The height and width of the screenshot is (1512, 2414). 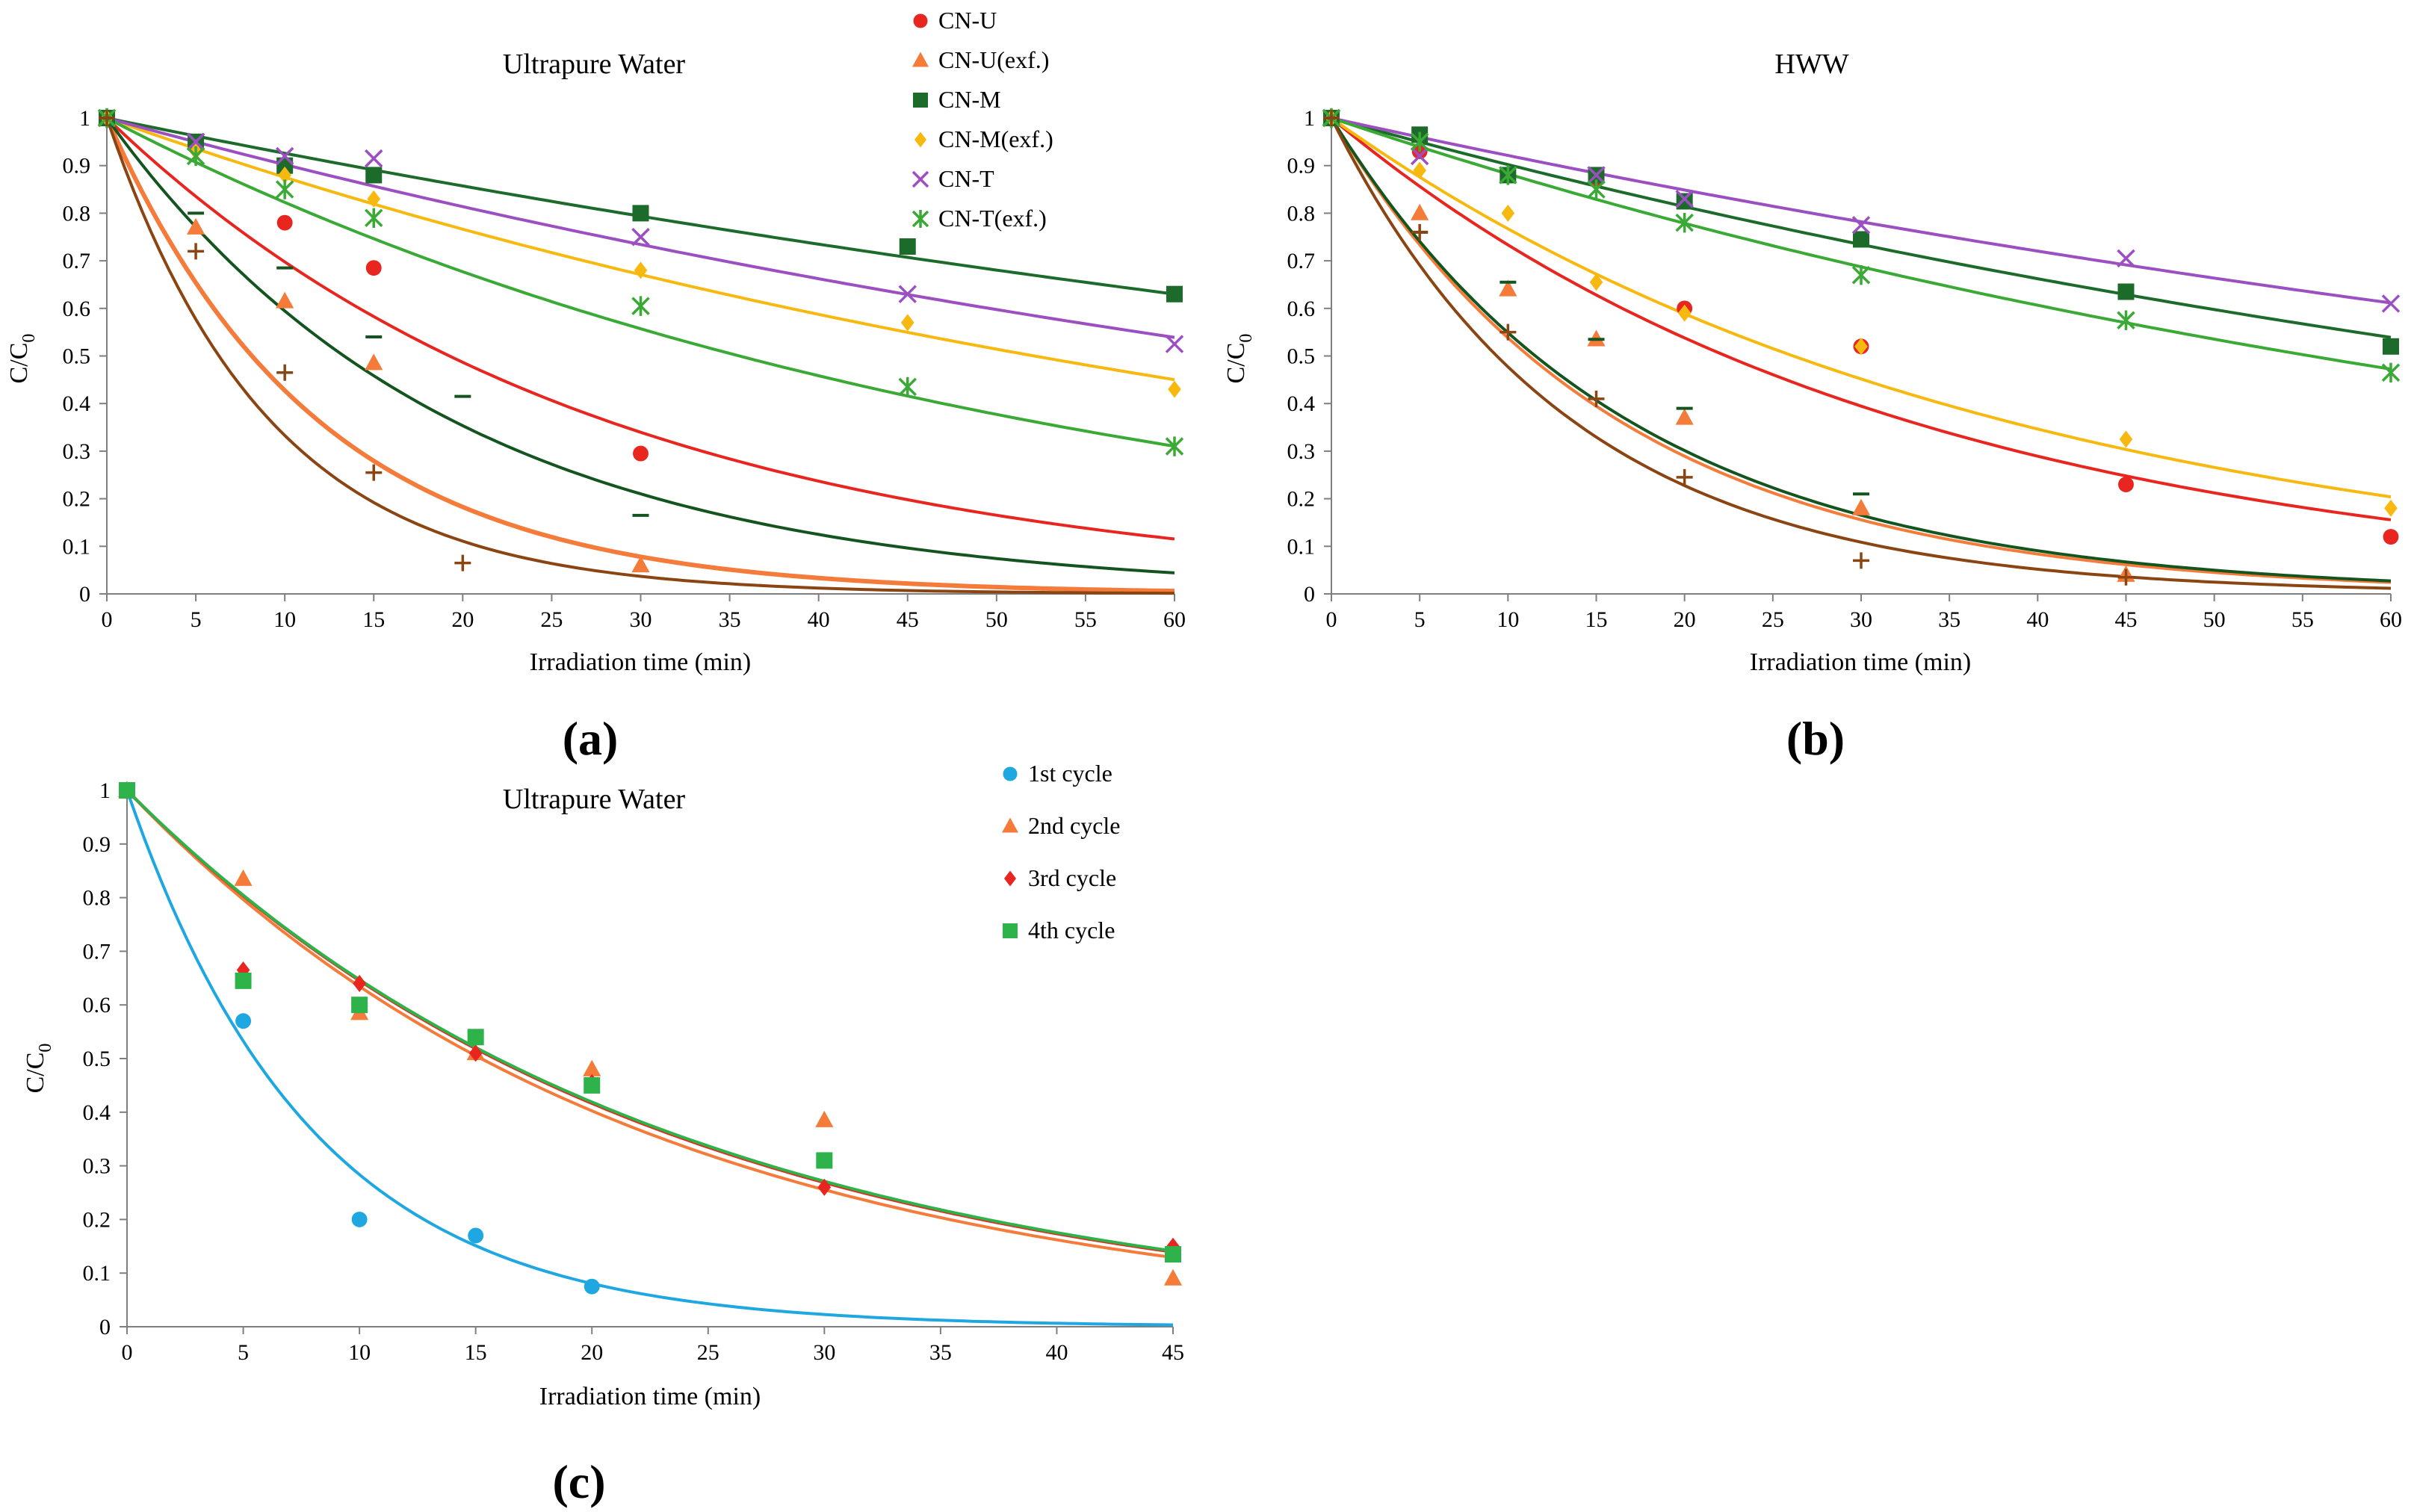 I want to click on chart-title: Ultrapure Water, so click(x=594, y=64).